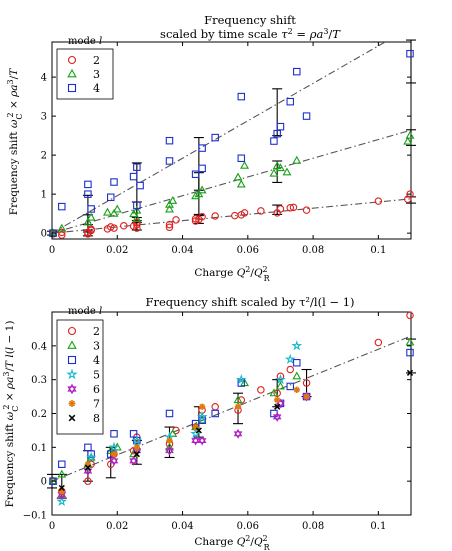  Describe the element at coordinates (52, 526) in the screenshot. I see `bot-x-tick-label: 0` at that location.